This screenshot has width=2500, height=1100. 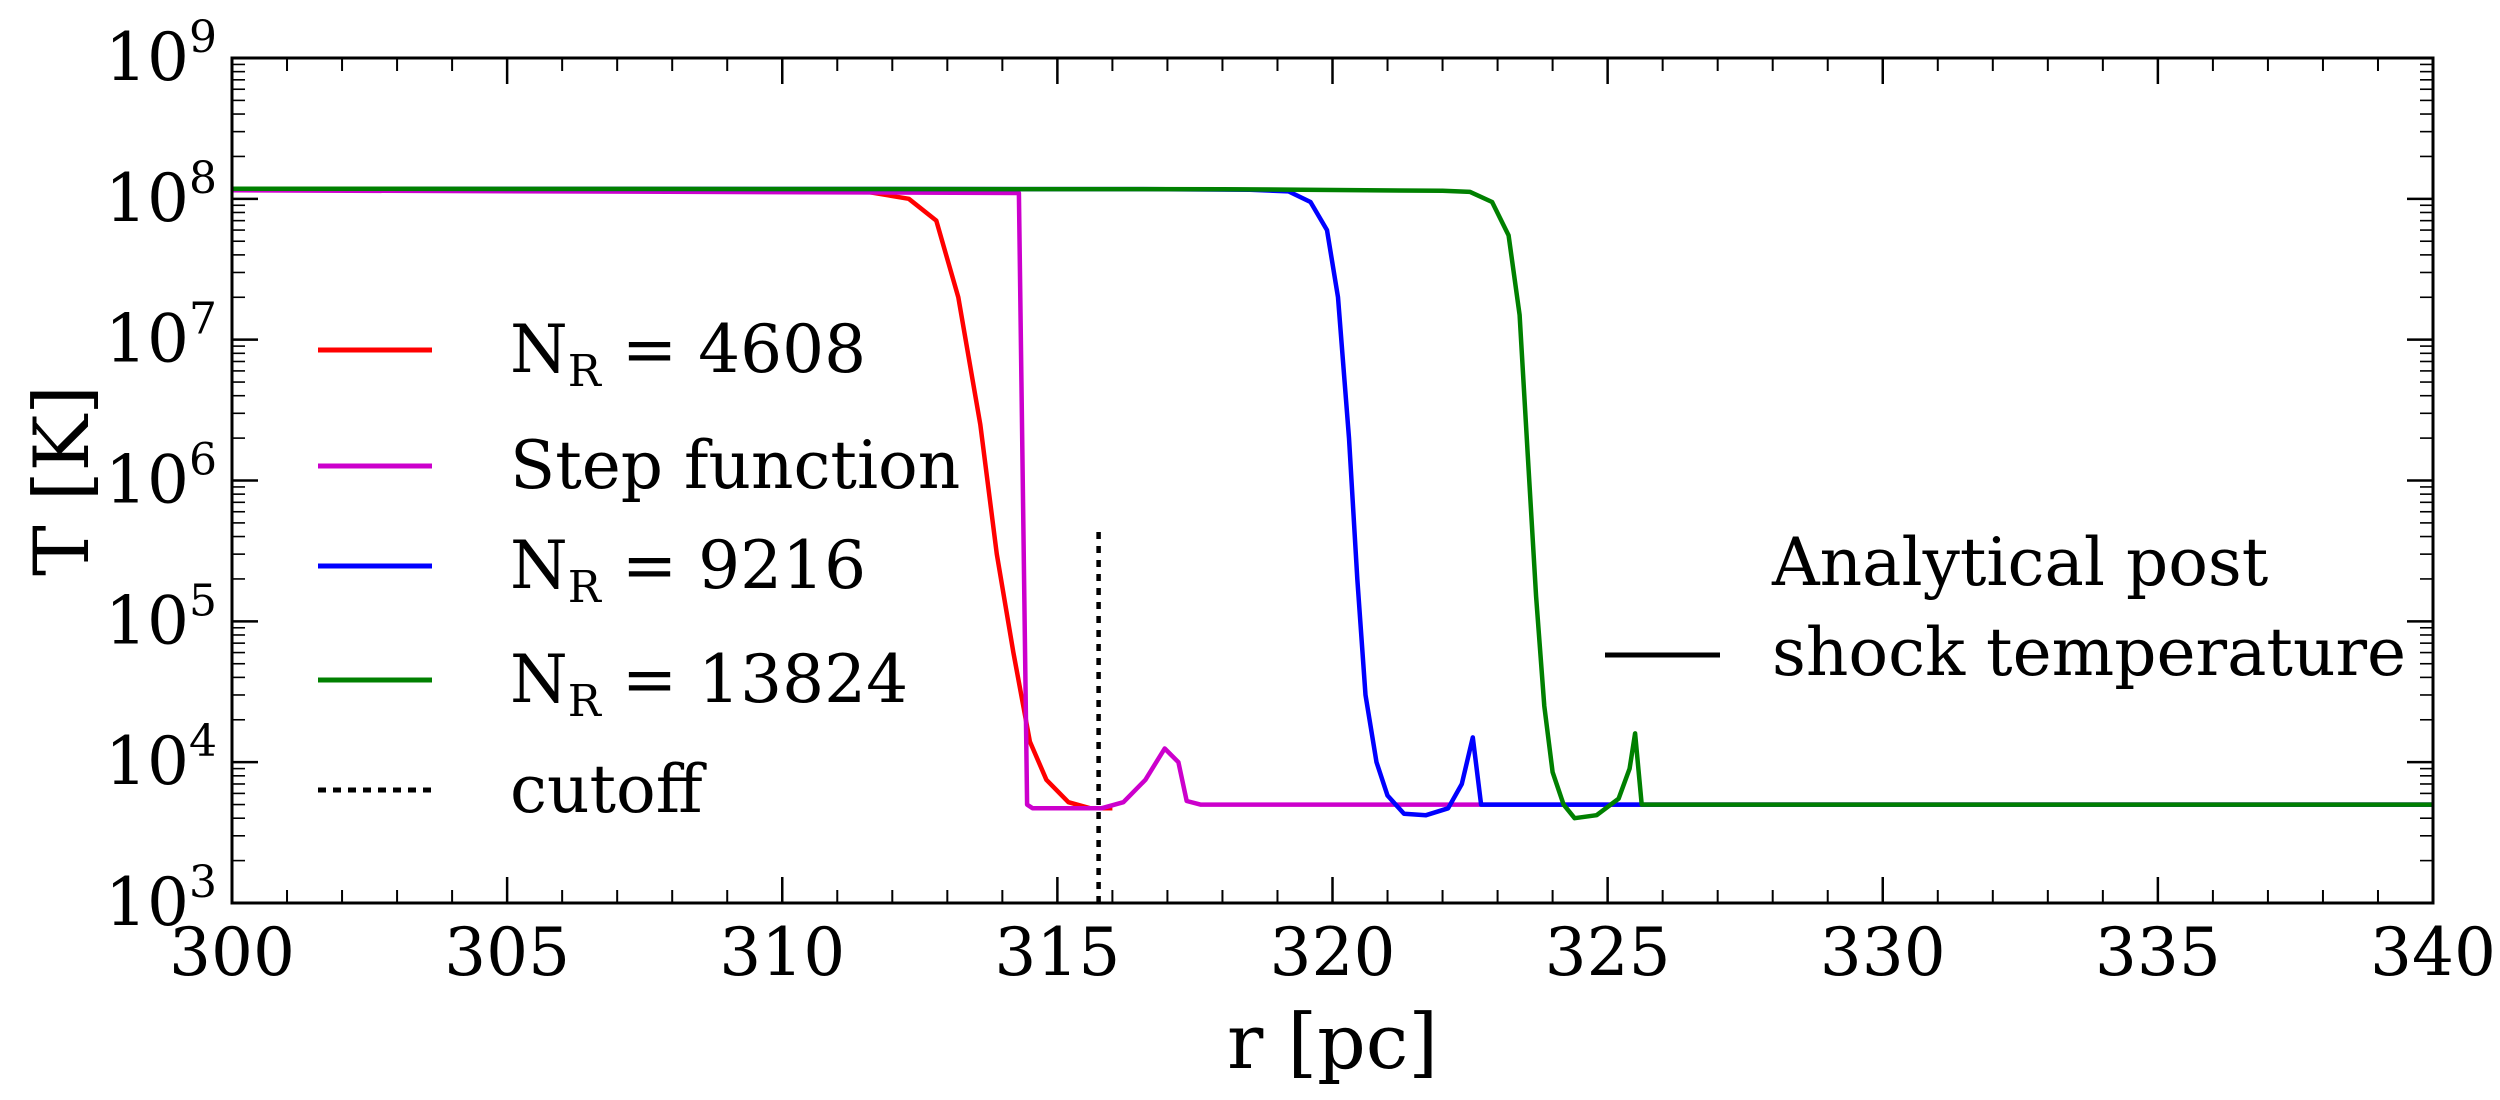 What do you see at coordinates (161, 899) in the screenshot?
I see `y-tick-label: 10³` at bounding box center [161, 899].